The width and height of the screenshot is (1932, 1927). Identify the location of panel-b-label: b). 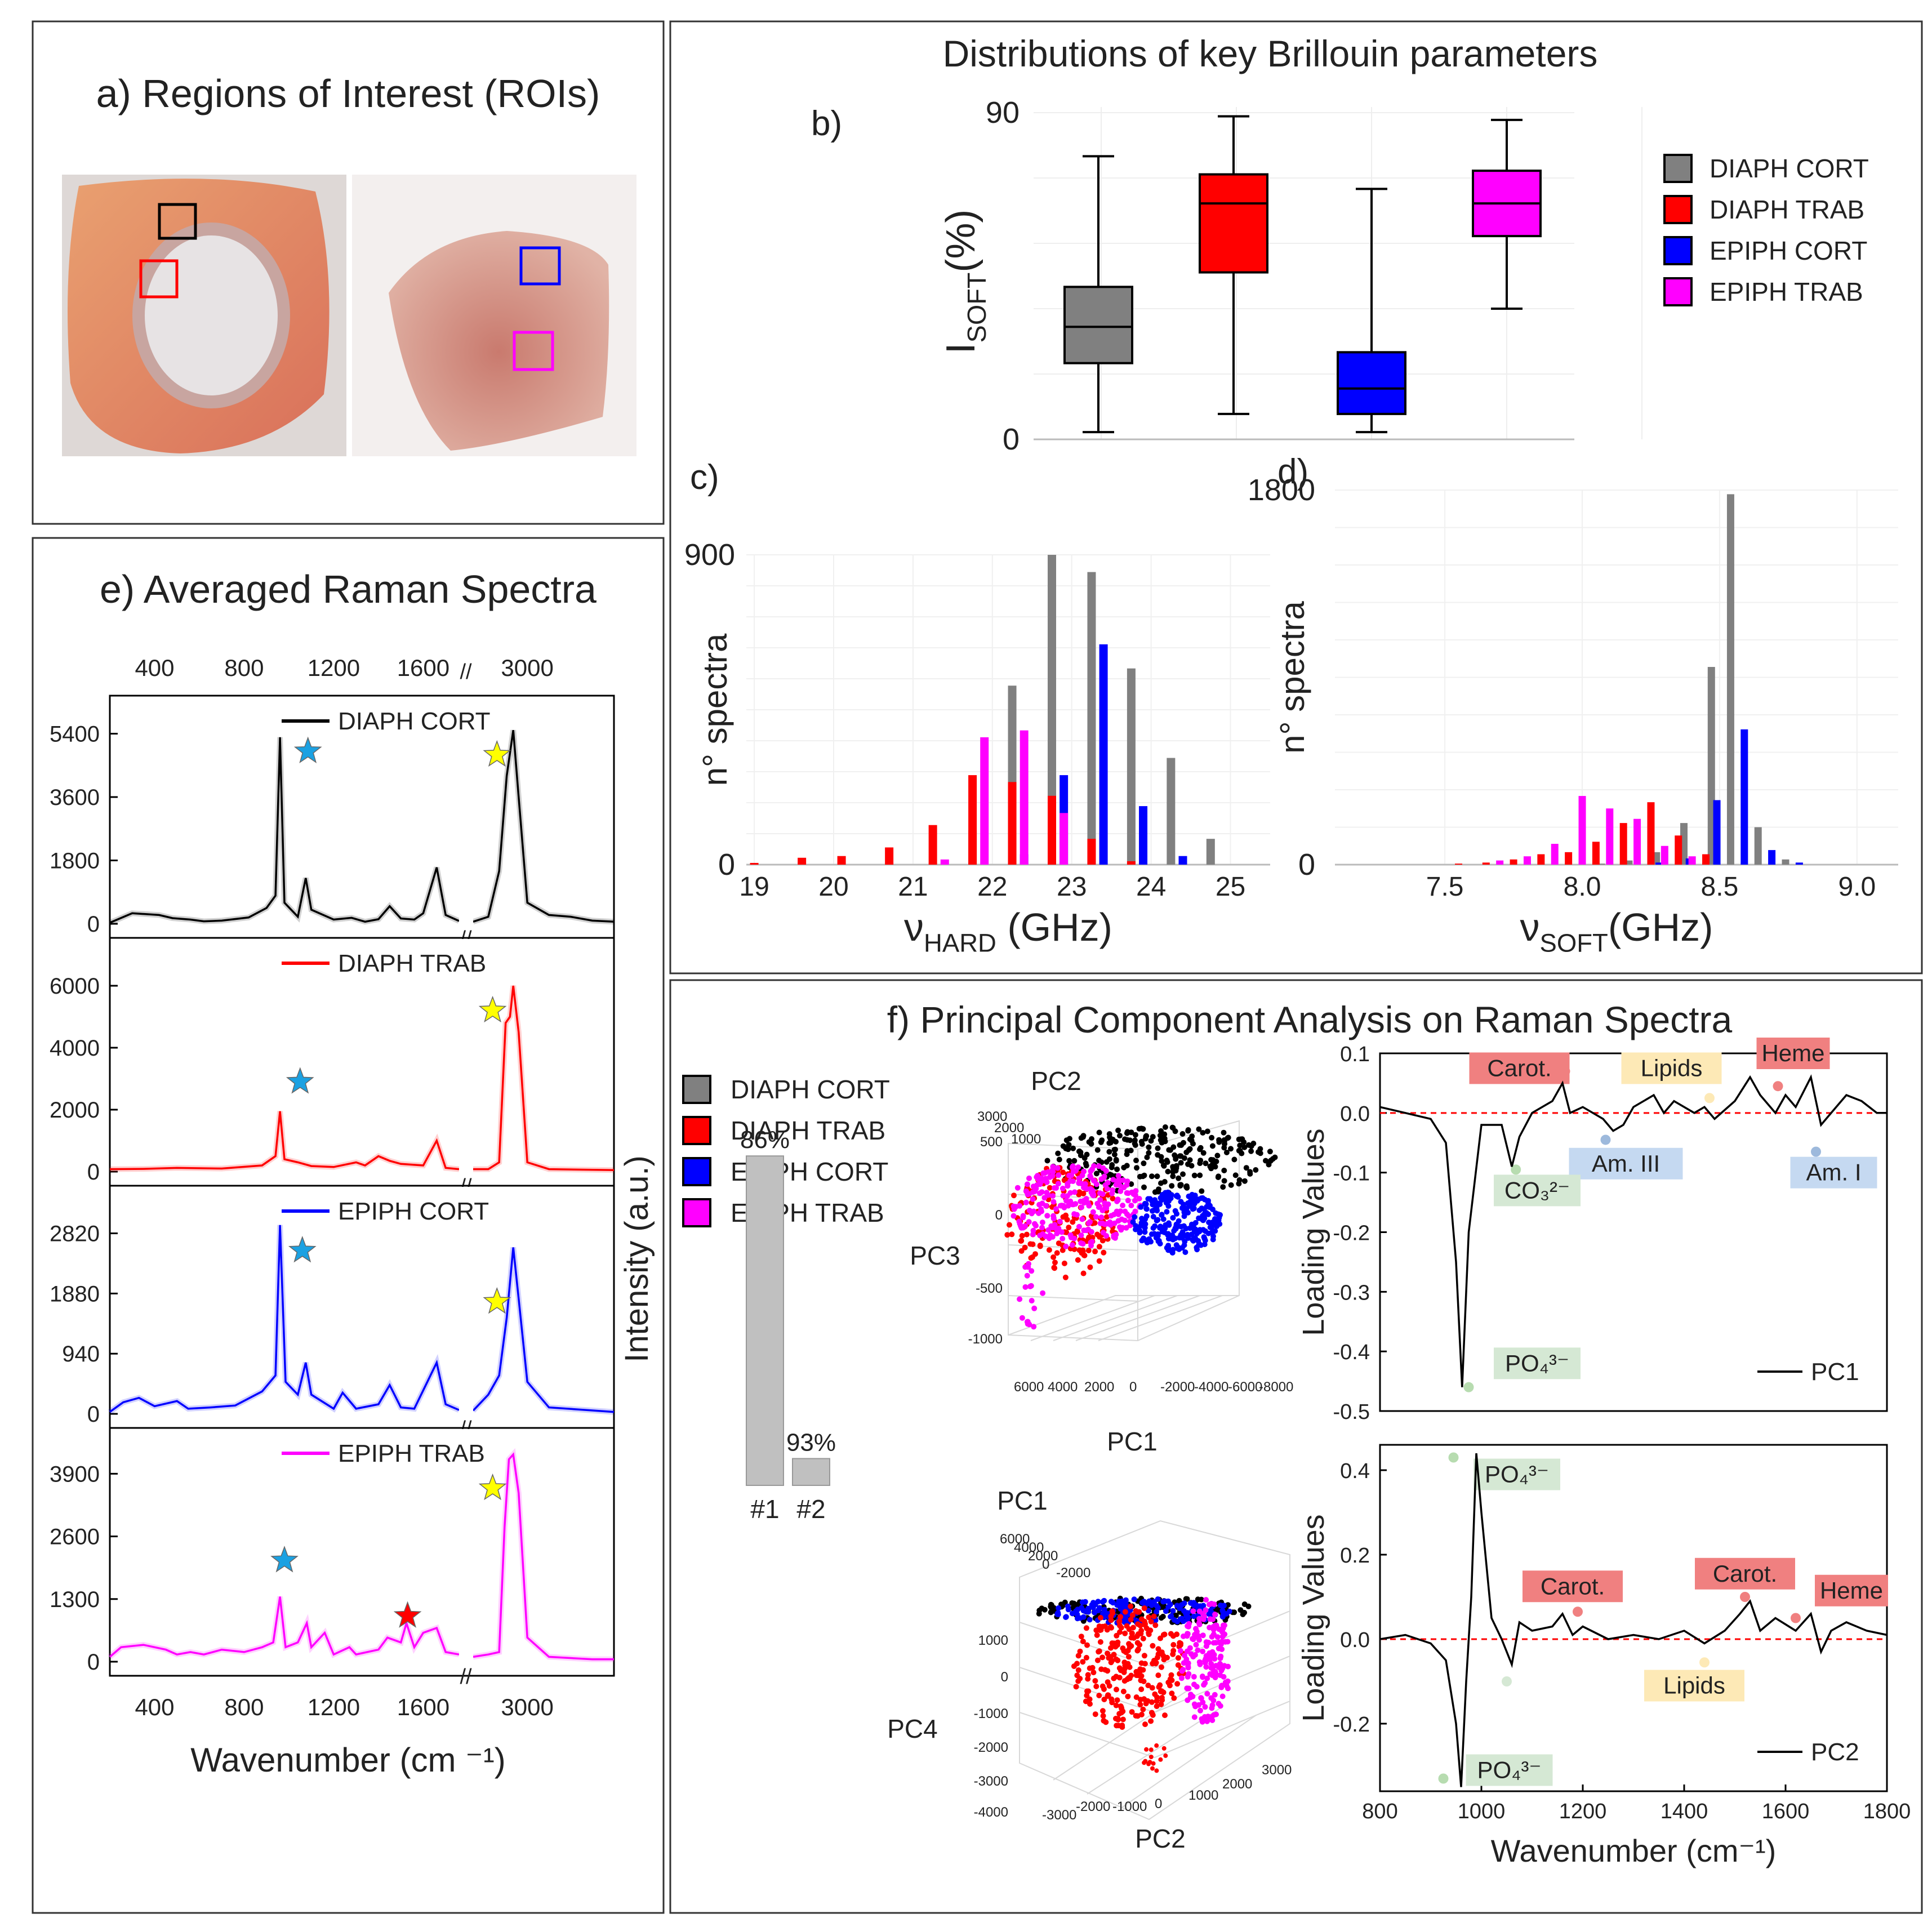
(826, 124).